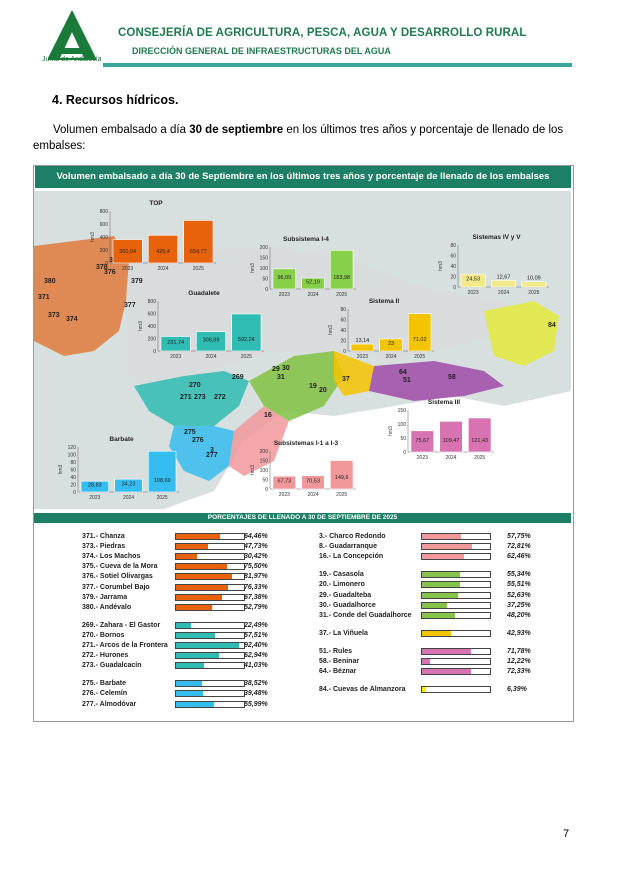  Describe the element at coordinates (104, 547) in the screenshot. I see `reservoir-name: 373.- Piedras` at that location.